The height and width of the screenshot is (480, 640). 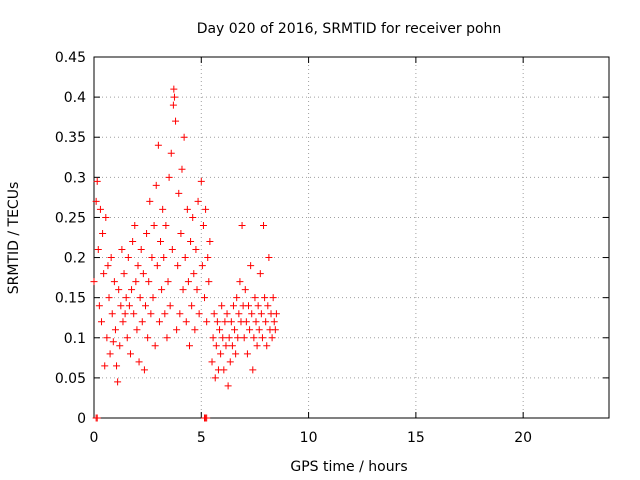 I want to click on y-tick-label: 0, so click(x=81, y=419).